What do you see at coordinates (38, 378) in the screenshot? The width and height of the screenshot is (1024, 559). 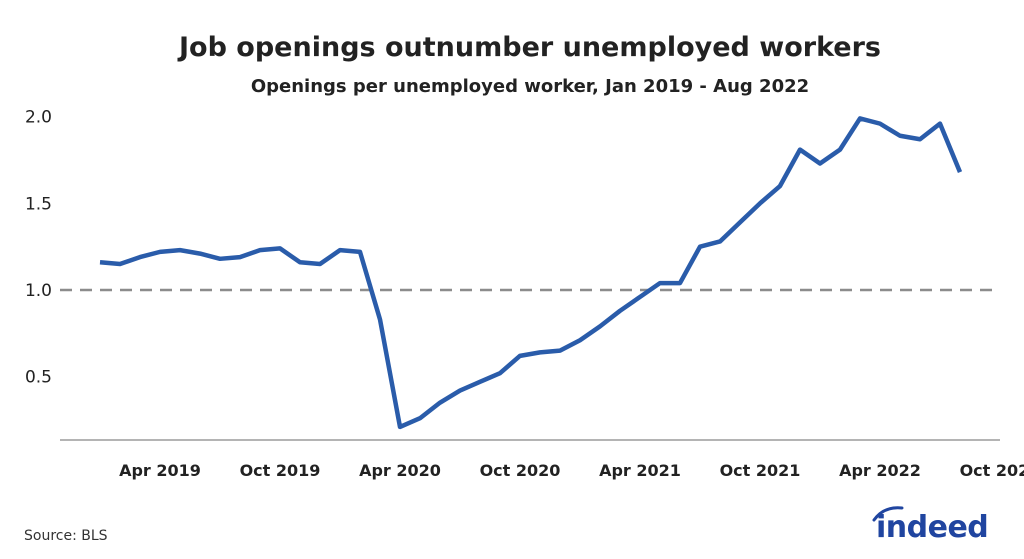 I see `y-tick-label: 0.5` at bounding box center [38, 378].